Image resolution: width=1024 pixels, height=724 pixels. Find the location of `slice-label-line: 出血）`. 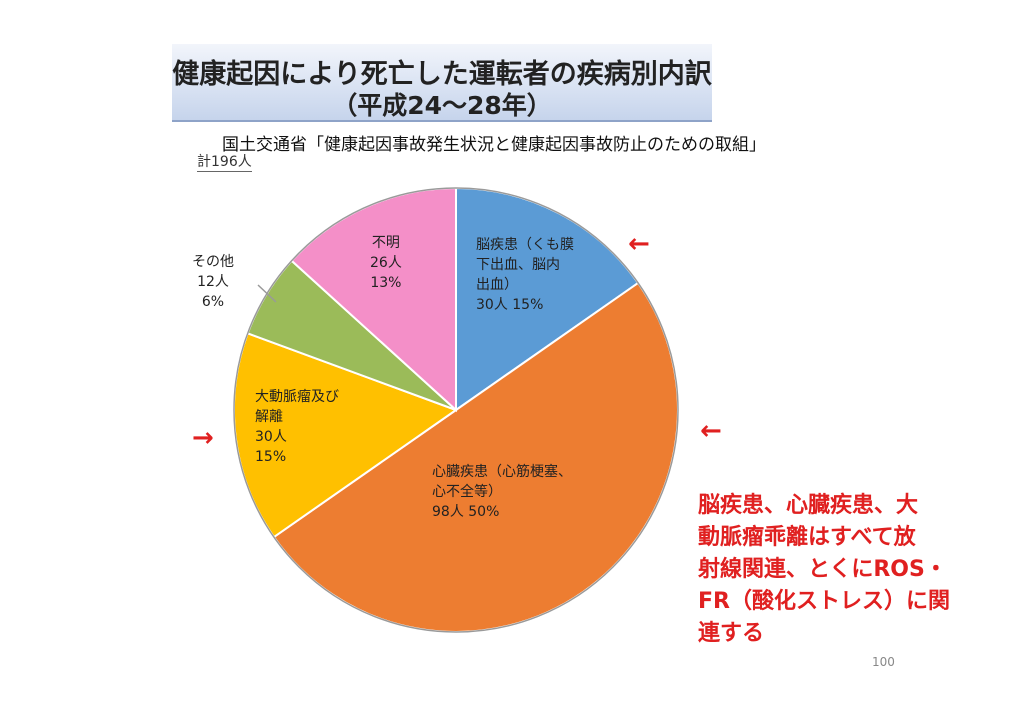

slice-label-line: 出血） is located at coordinates (497, 285).